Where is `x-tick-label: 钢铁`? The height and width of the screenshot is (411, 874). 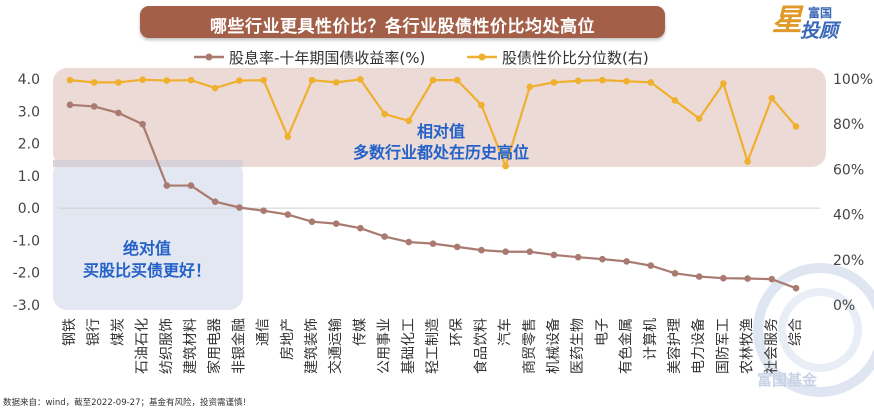
x-tick-label: 钢铁 is located at coordinates (70, 332).